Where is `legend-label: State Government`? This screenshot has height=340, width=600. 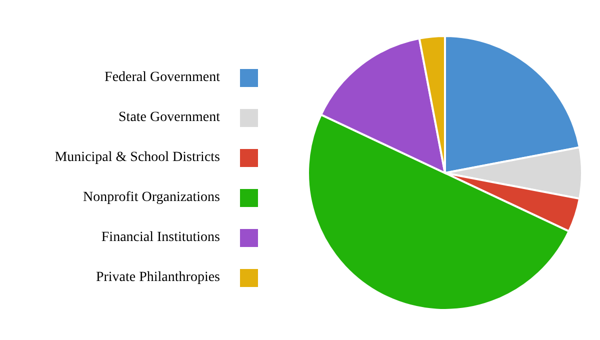
legend-label: State Government is located at coordinates (169, 118).